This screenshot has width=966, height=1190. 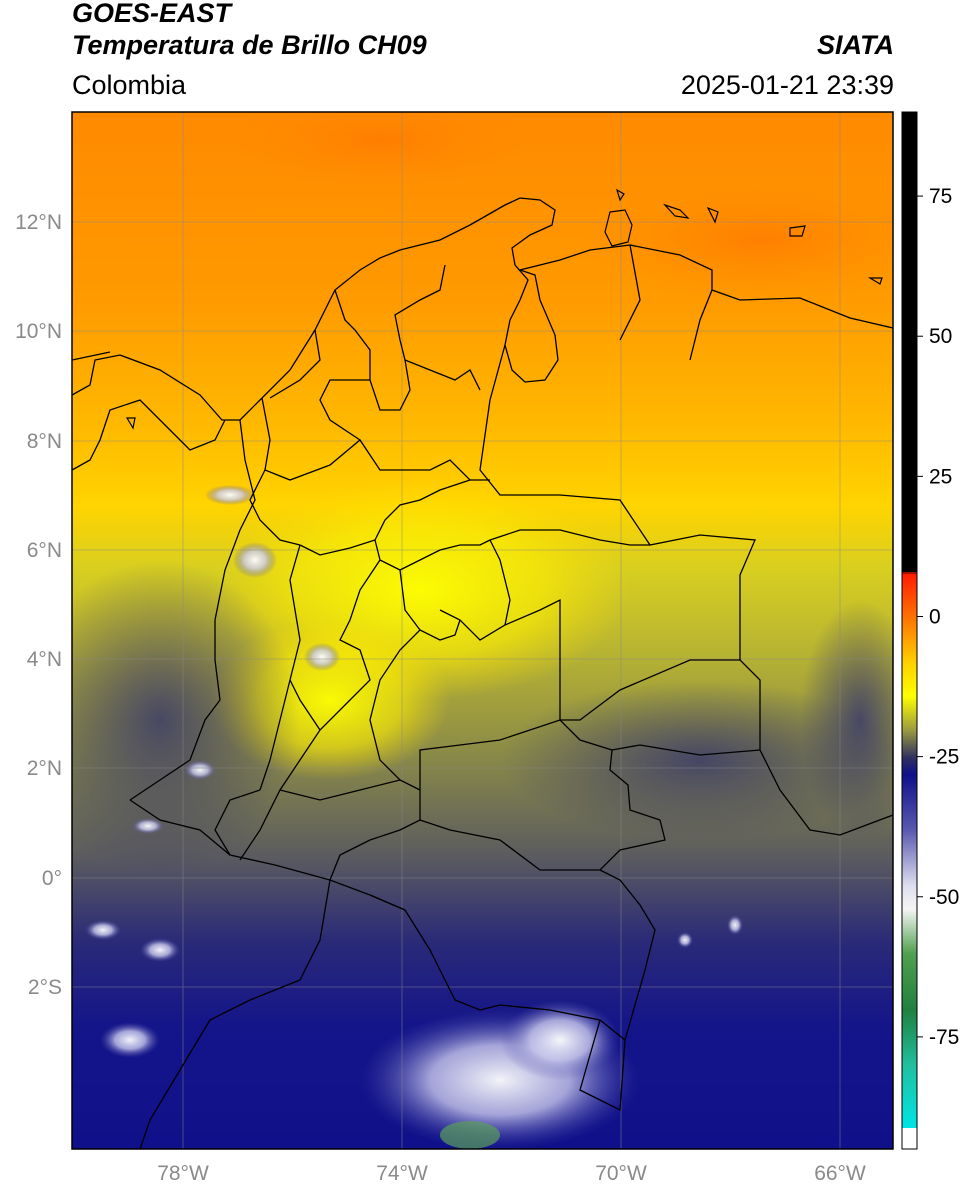 What do you see at coordinates (183, 1173) in the screenshot?
I see `lon-label-78w: 78°W` at bounding box center [183, 1173].